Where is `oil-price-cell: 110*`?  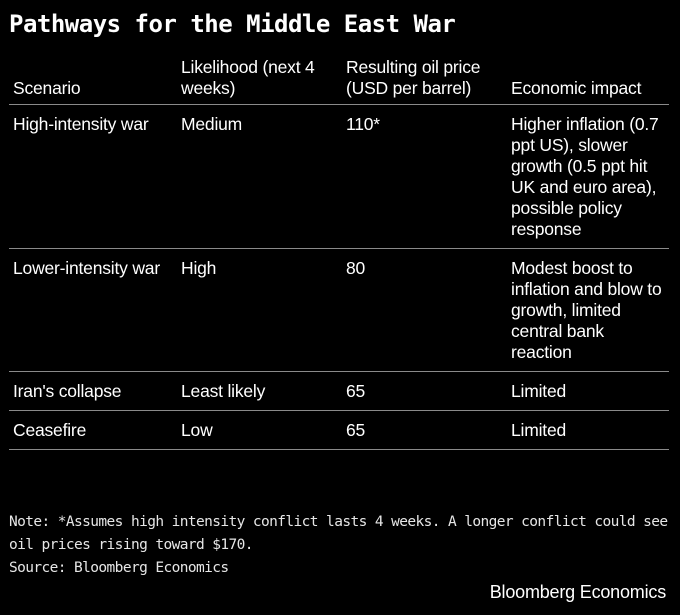 oil-price-cell: 110* is located at coordinates (424, 176).